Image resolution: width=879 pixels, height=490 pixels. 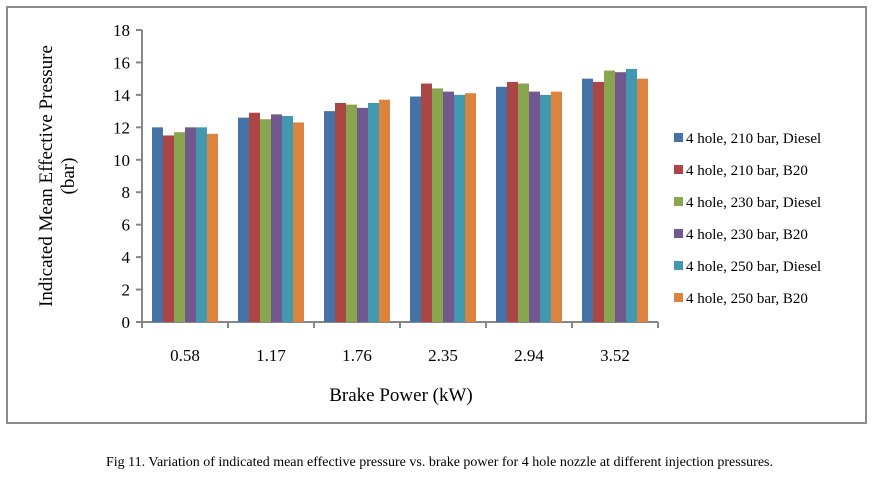 What do you see at coordinates (747, 299) in the screenshot?
I see `legend-label: 4 hole, 250 bar, B20` at bounding box center [747, 299].